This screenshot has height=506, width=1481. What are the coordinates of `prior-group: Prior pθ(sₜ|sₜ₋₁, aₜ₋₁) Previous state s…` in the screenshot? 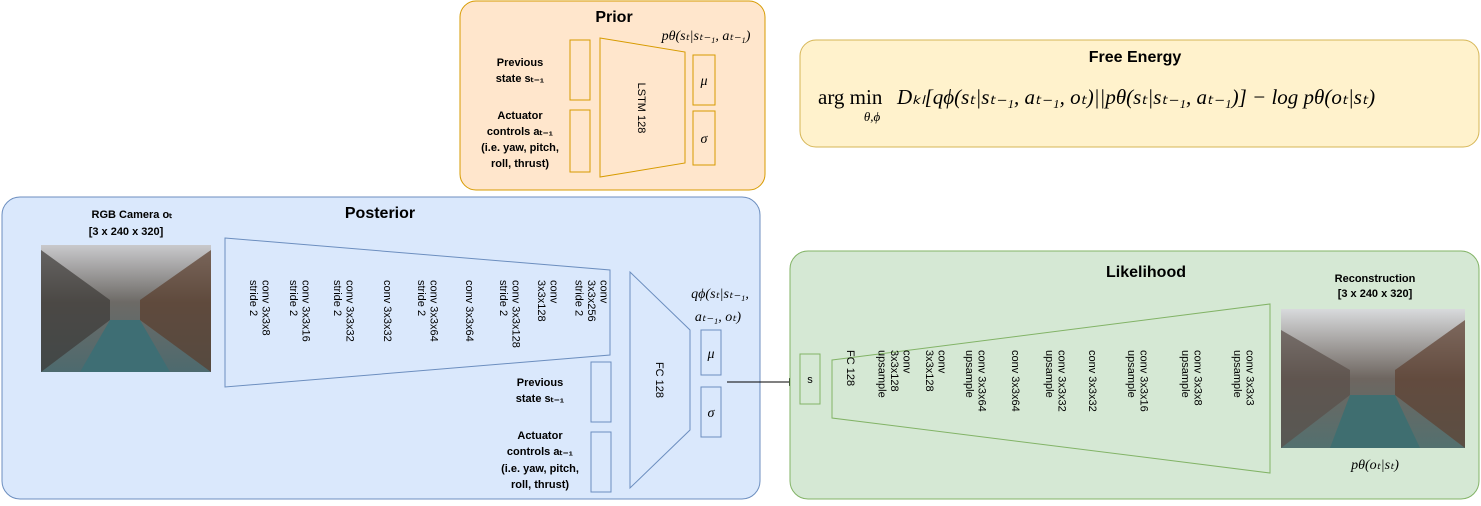 It's located at (612, 95).